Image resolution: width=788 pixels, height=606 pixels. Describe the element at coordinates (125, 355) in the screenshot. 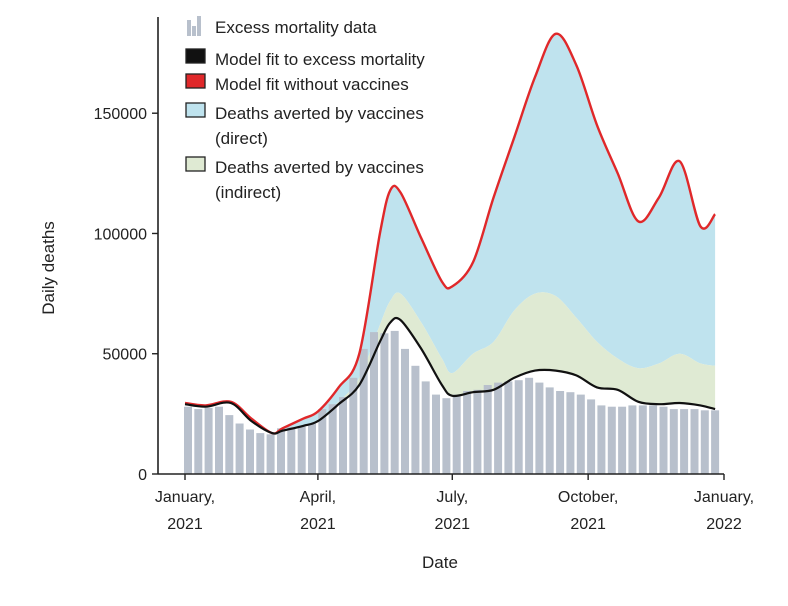

I see `y-tick-label: 50000` at that location.